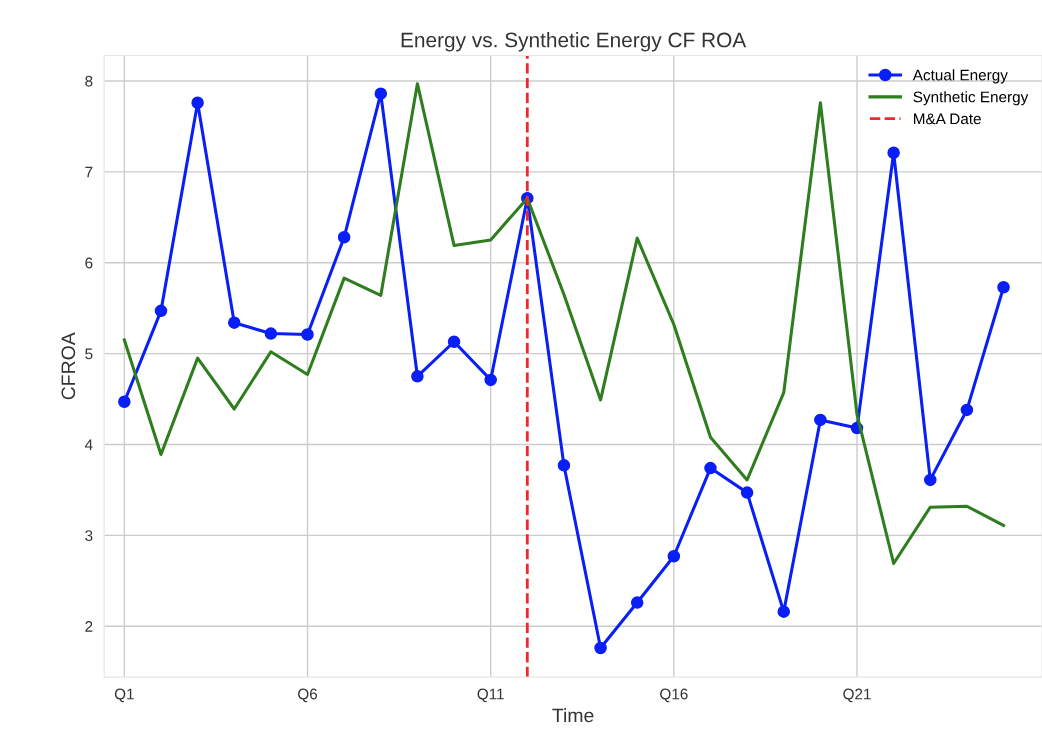 Image resolution: width=1042 pixels, height=740 pixels. What do you see at coordinates (573, 715) in the screenshot?
I see `x-axis-title: Time` at bounding box center [573, 715].